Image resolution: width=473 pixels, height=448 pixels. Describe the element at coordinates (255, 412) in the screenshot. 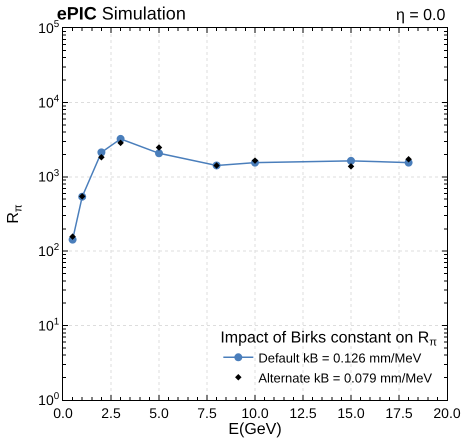

I see `x-tick-label: 10.0` at that location.